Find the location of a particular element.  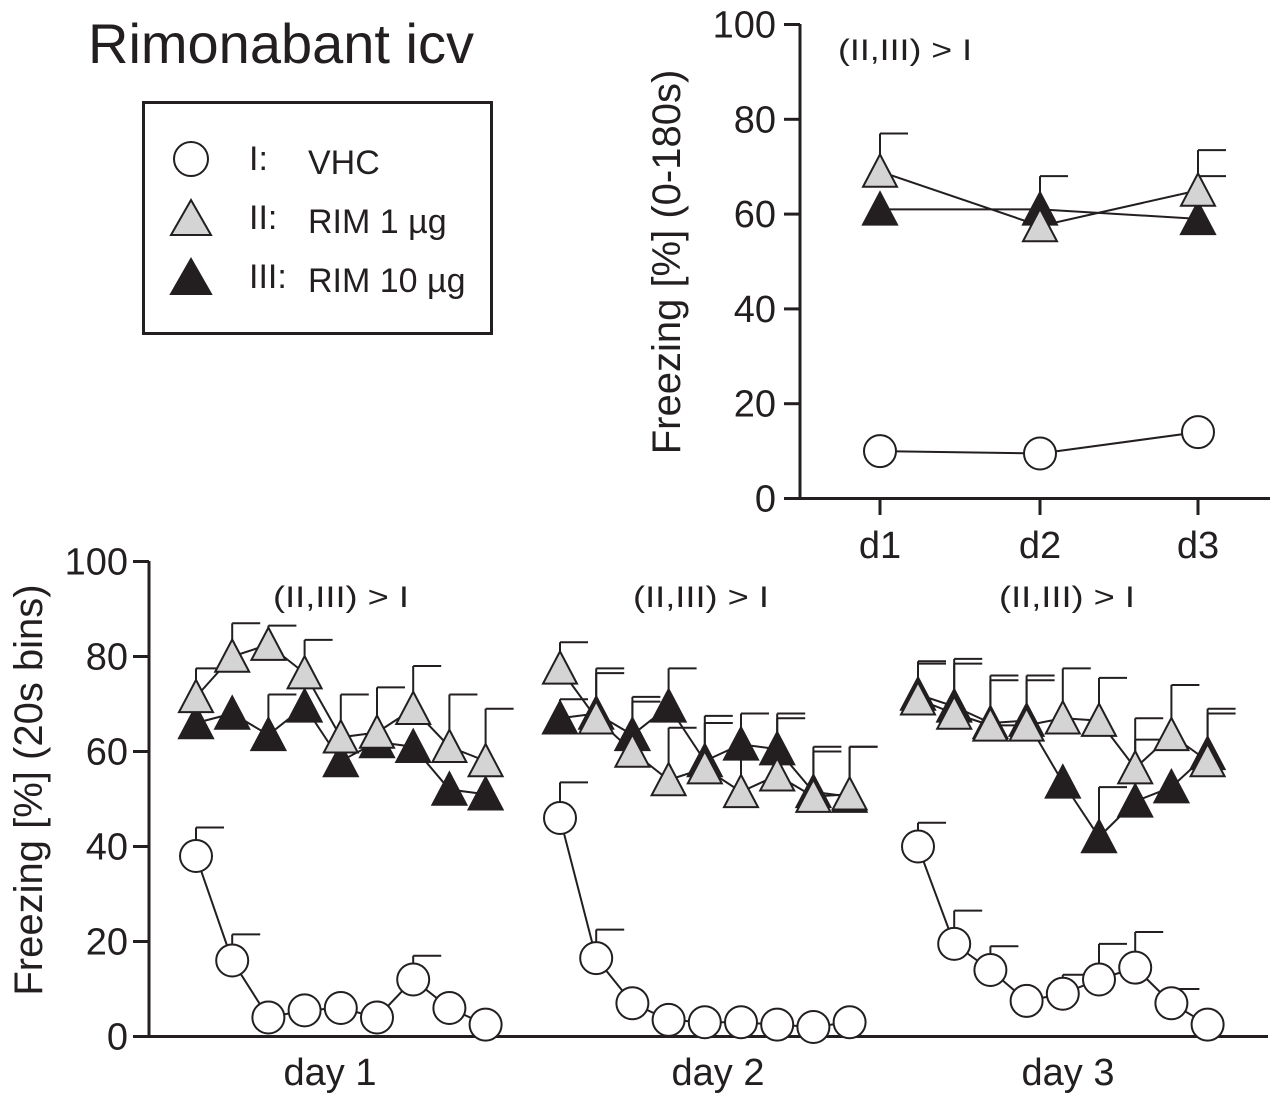

legend-item-rim-10: III: RIM 10 µg is located at coordinates (317, 277).